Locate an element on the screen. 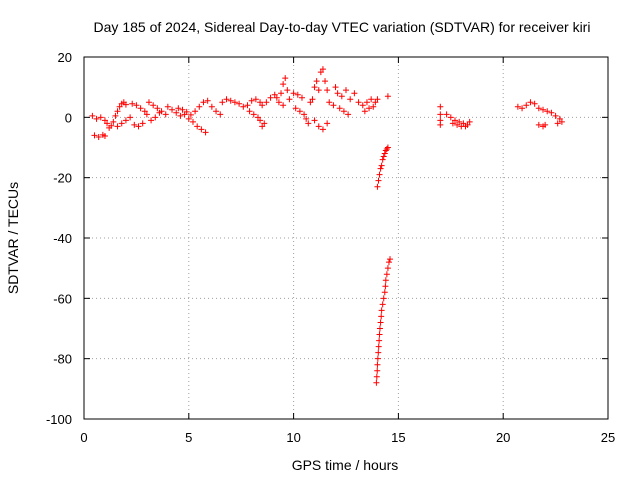 This screenshot has height=480, width=640. y-tick-label: -80 is located at coordinates (62, 359).